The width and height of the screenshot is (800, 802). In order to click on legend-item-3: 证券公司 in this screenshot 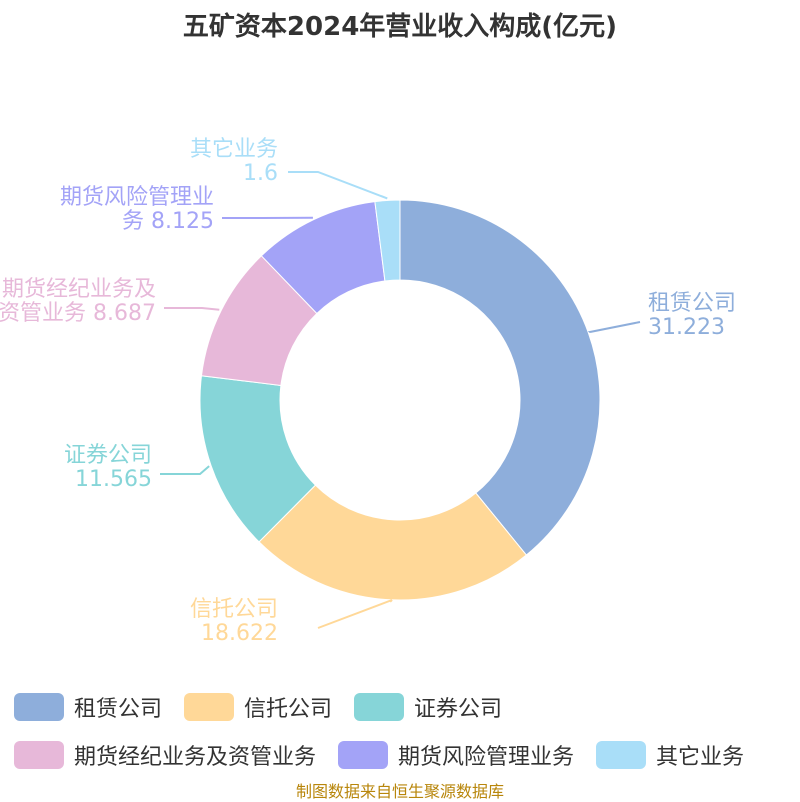, I will do `click(428, 707)`.